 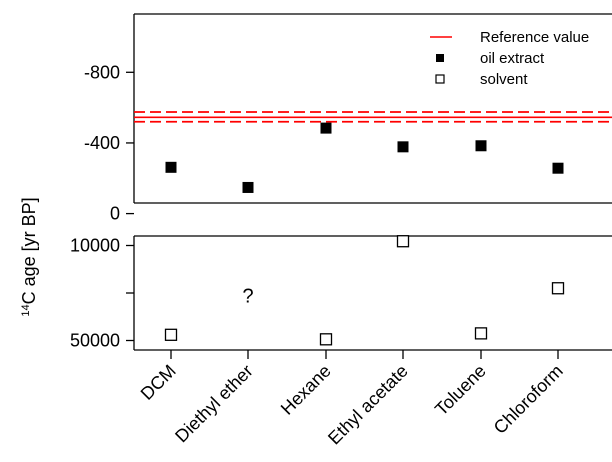 What do you see at coordinates (95, 341) in the screenshot?
I see `bottom-y-tick-label: 50000` at bounding box center [95, 341].